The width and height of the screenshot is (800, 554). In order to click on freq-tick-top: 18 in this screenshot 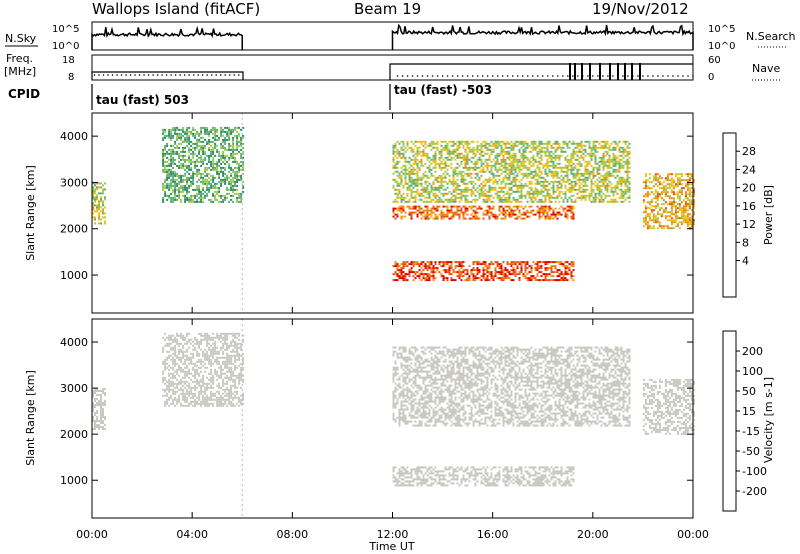, I will do `click(68, 60)`.